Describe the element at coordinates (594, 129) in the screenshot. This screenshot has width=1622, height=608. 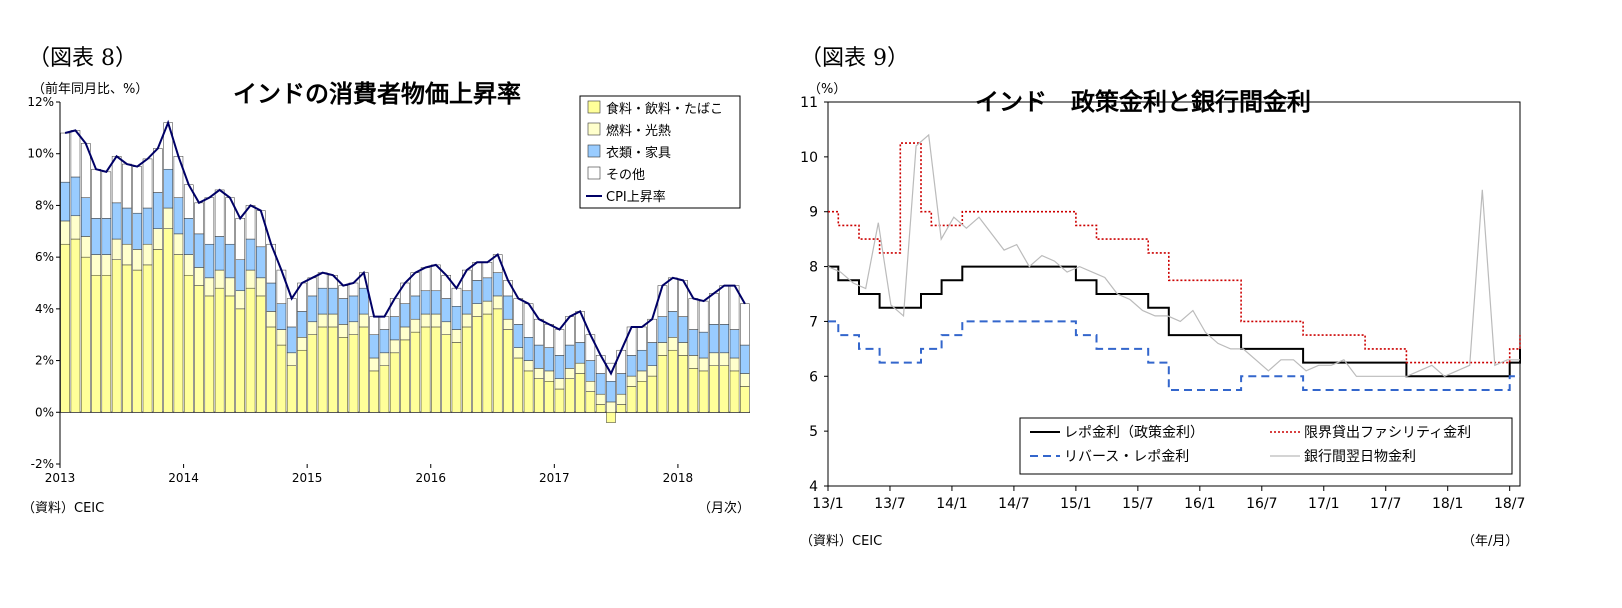
I see `left-legend-swatch` at that location.